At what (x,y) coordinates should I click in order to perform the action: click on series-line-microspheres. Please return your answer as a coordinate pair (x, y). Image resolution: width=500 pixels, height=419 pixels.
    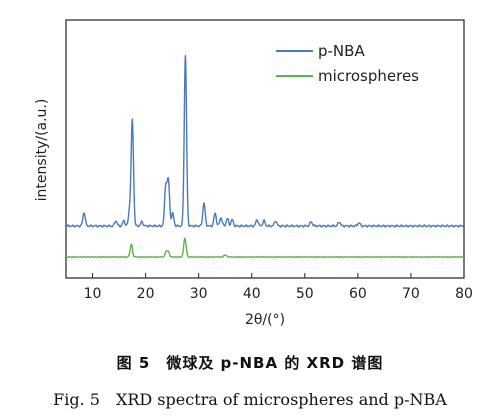
    Looking at the image, I should click on (265, 248).